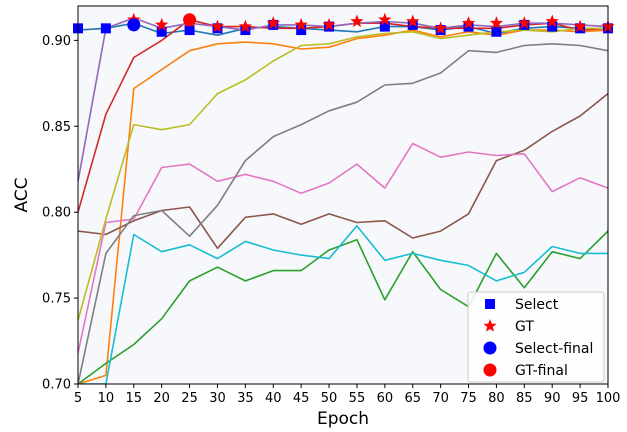 The image size is (627, 432). What do you see at coordinates (217, 398) in the screenshot?
I see `x-tick-label: 30` at bounding box center [217, 398].